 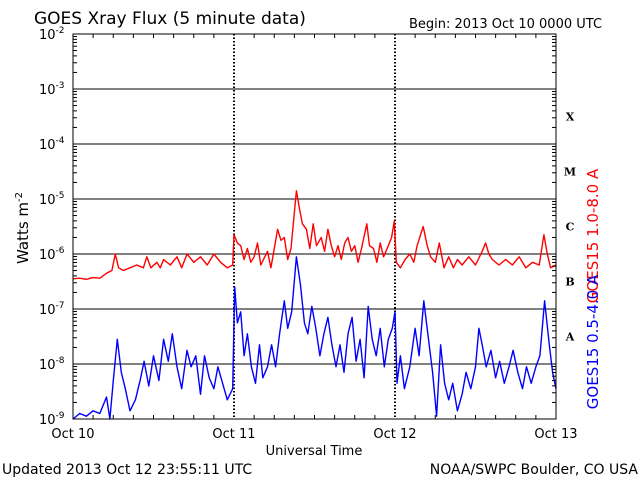 I want to click on legend-long: GOES15 1.0-8.0 A, so click(x=593, y=235).